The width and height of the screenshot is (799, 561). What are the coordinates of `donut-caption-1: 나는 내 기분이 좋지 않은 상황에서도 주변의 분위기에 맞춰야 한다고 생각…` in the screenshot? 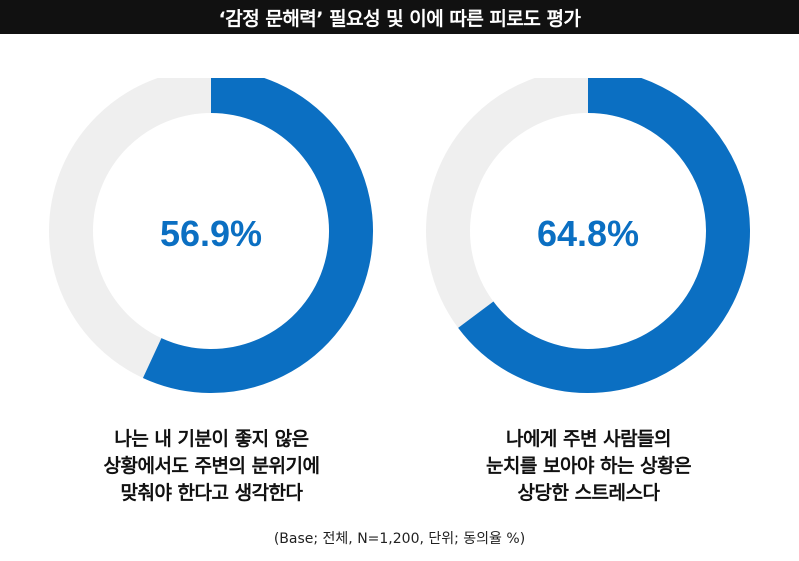 It's located at (211, 466).